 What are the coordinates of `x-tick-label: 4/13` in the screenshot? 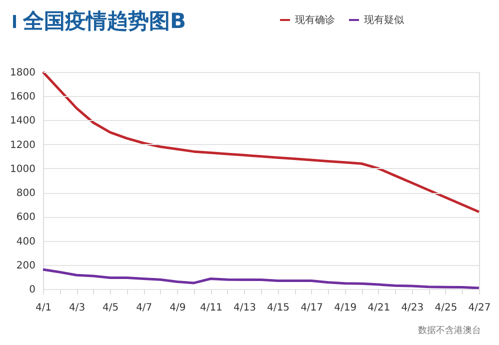 It's located at (244, 308).